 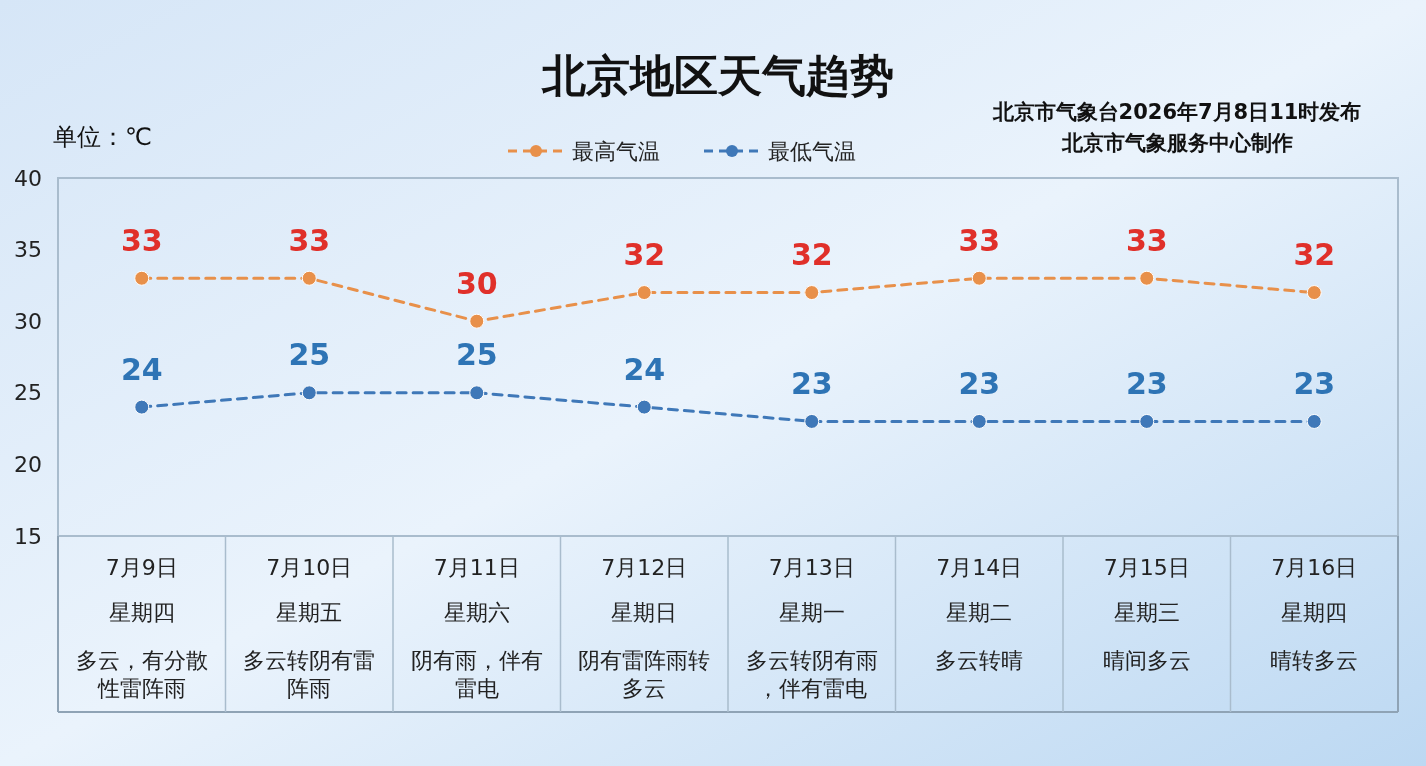 What do you see at coordinates (28, 321) in the screenshot?
I see `y-tick-label: 30` at bounding box center [28, 321].